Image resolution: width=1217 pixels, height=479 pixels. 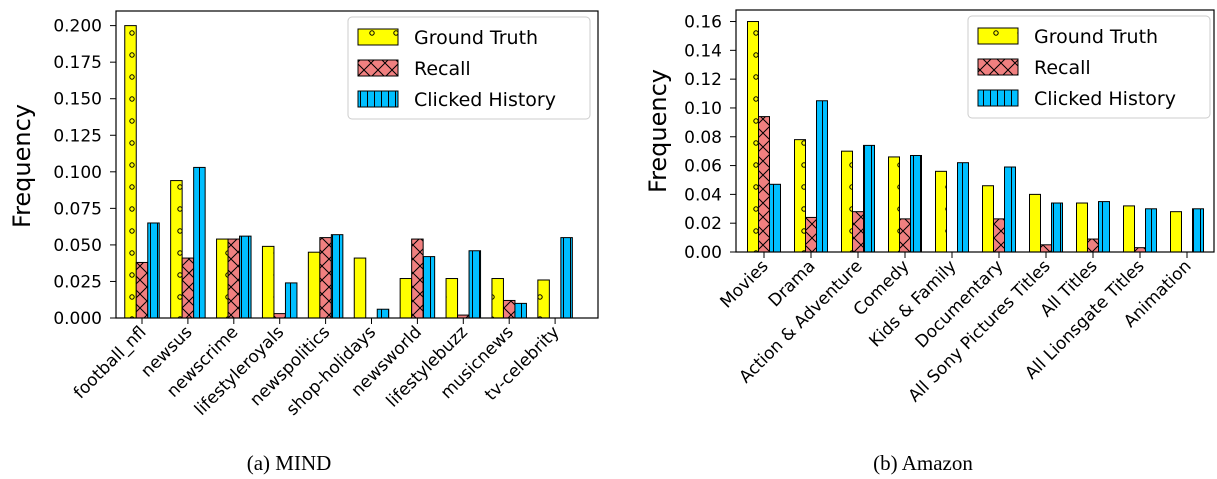 I want to click on chart-amazon-legend-label-recall: Recall, so click(x=1062, y=68).